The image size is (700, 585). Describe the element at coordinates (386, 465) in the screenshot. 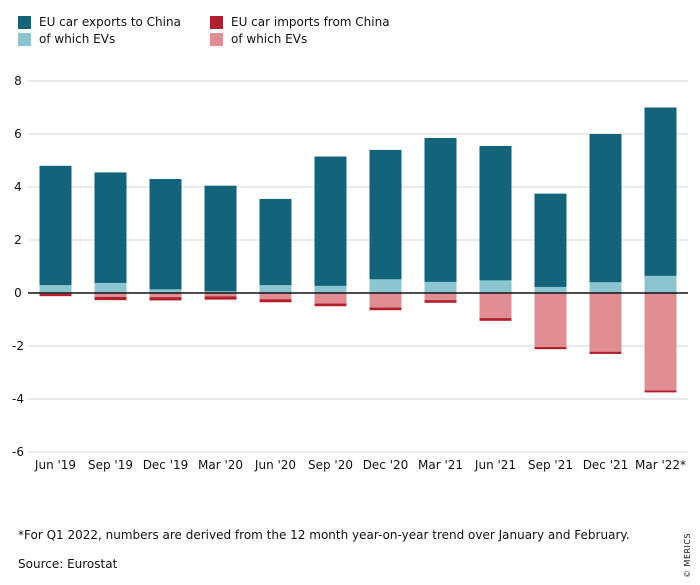

I see `x-tick-label: Dec '20` at that location.